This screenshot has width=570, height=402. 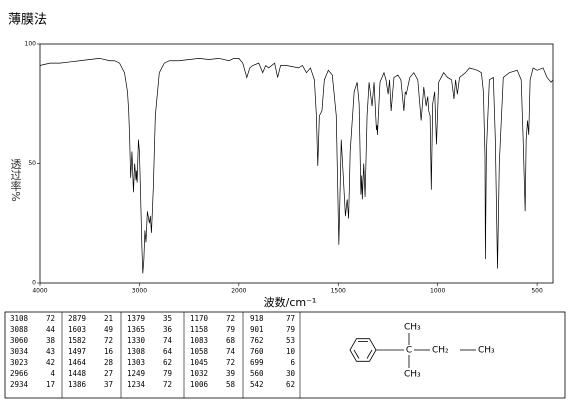 I want to click on peak-transmittance: 35, so click(x=167, y=318).